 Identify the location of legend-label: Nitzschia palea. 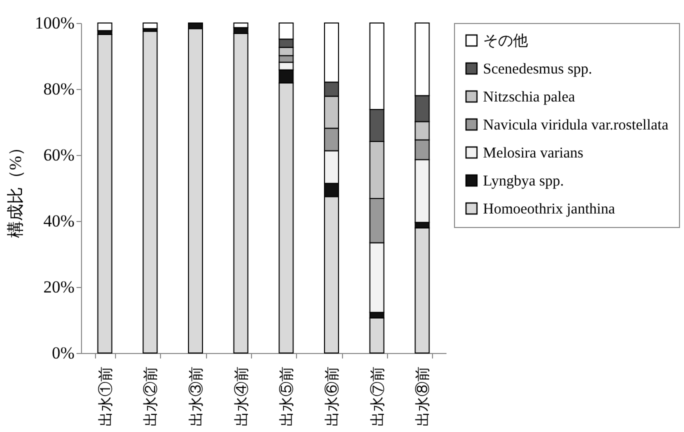
(529, 98).